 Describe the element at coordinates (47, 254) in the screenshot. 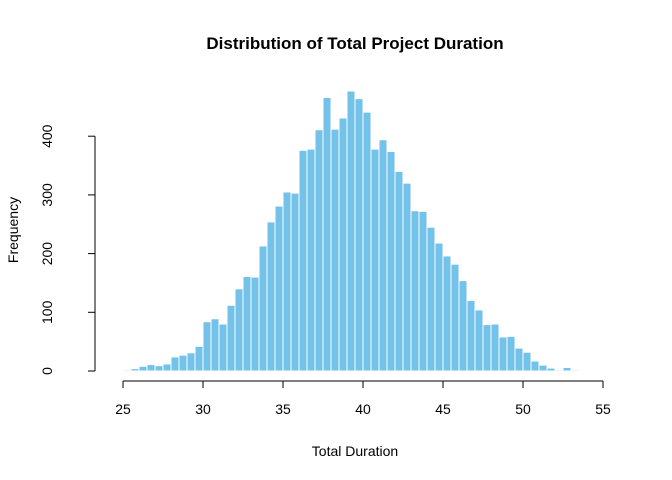

I see `y-tick-label: 200` at that location.